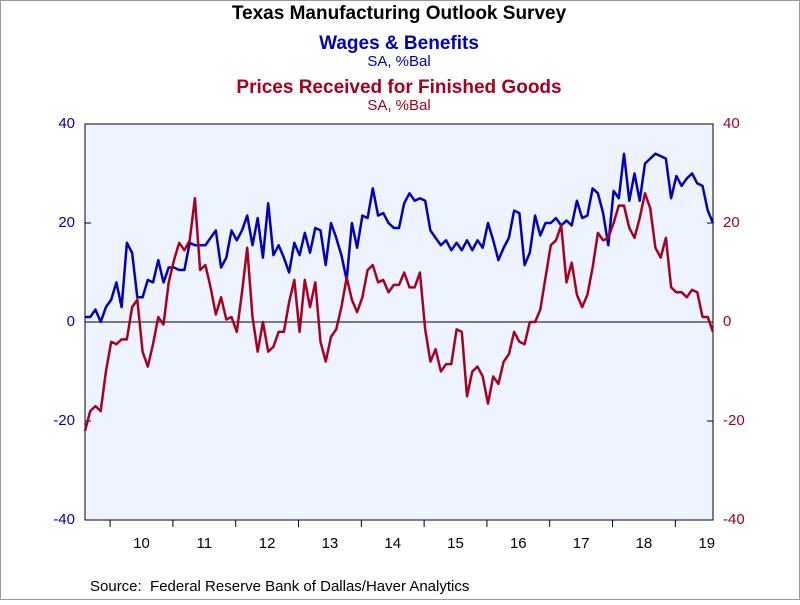 The image size is (800, 605). I want to click on y2-tick-label: 0, so click(727, 321).